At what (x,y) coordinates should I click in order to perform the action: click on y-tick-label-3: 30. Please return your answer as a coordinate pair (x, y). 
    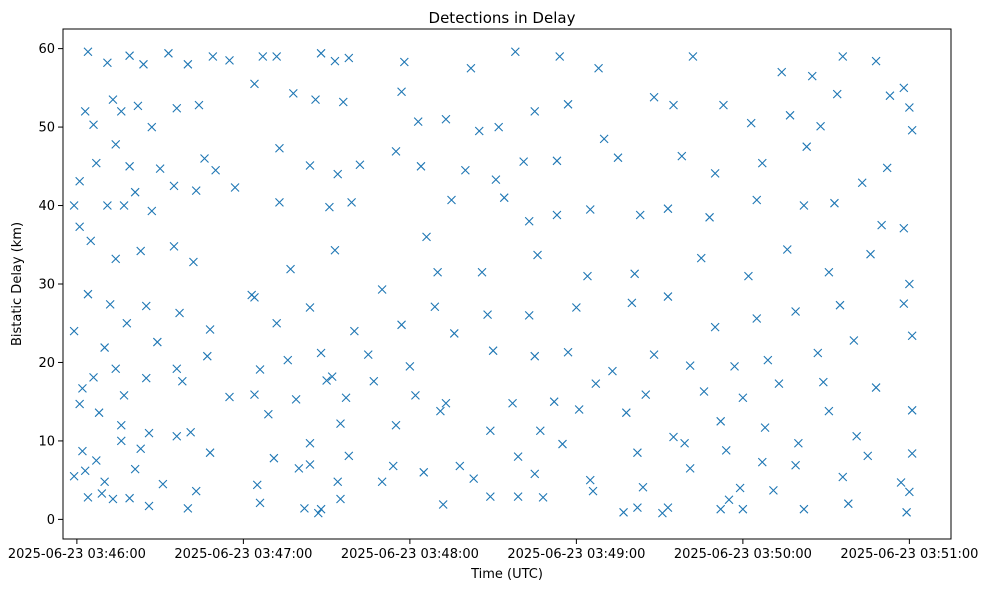
    Looking at the image, I should click on (46, 285).